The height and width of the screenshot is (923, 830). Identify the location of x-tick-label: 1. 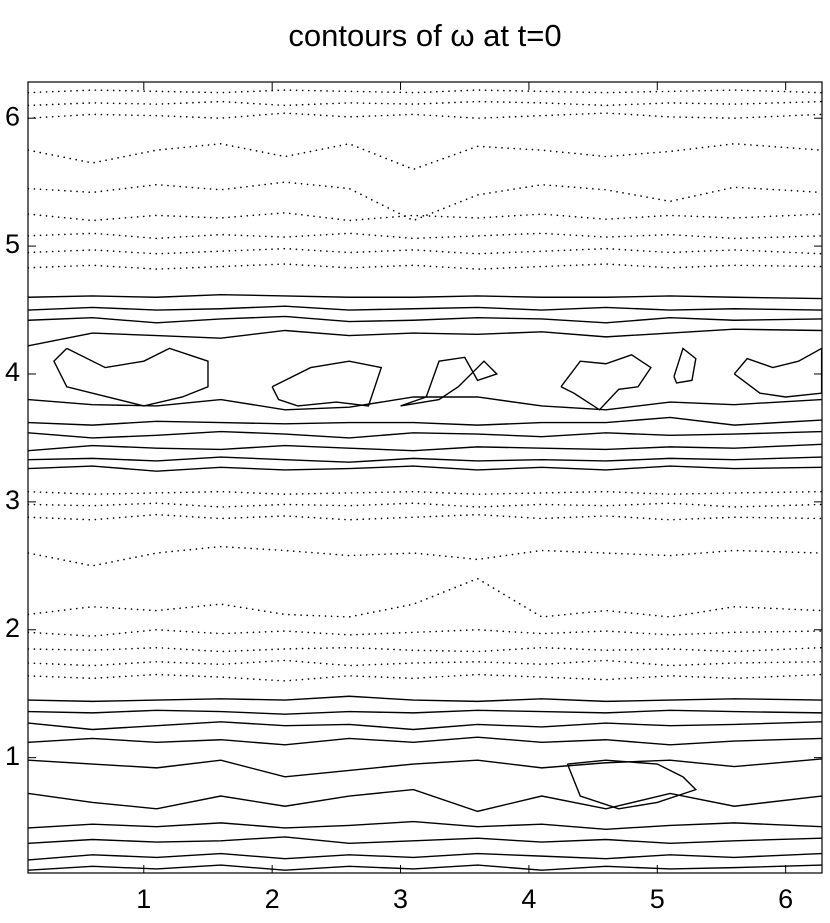
(143, 899).